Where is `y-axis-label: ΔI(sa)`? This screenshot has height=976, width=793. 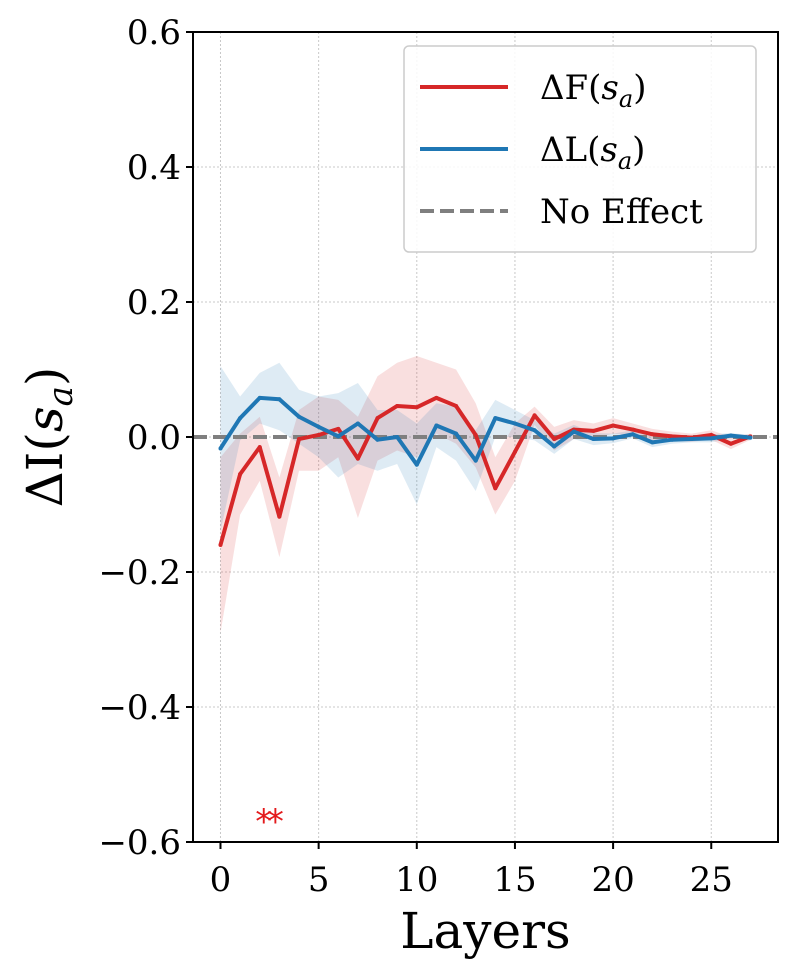
y-axis-label: ΔI(sa) is located at coordinates (48, 437).